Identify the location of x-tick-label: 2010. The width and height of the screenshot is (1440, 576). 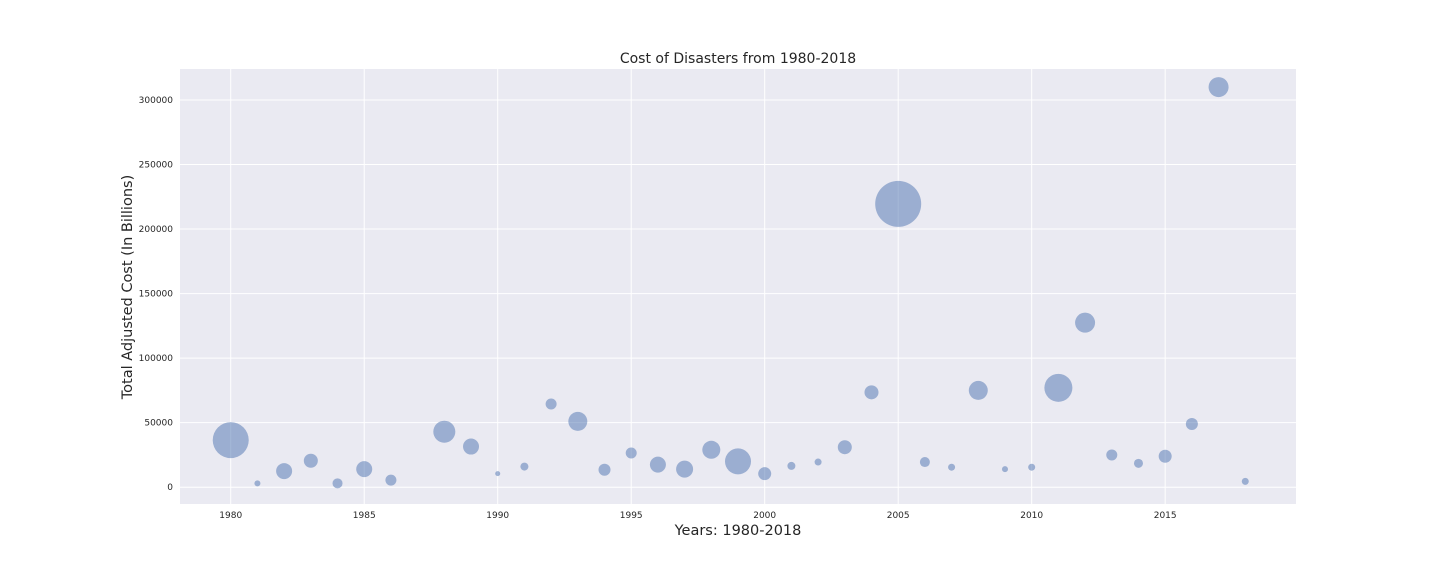
(1031, 516).